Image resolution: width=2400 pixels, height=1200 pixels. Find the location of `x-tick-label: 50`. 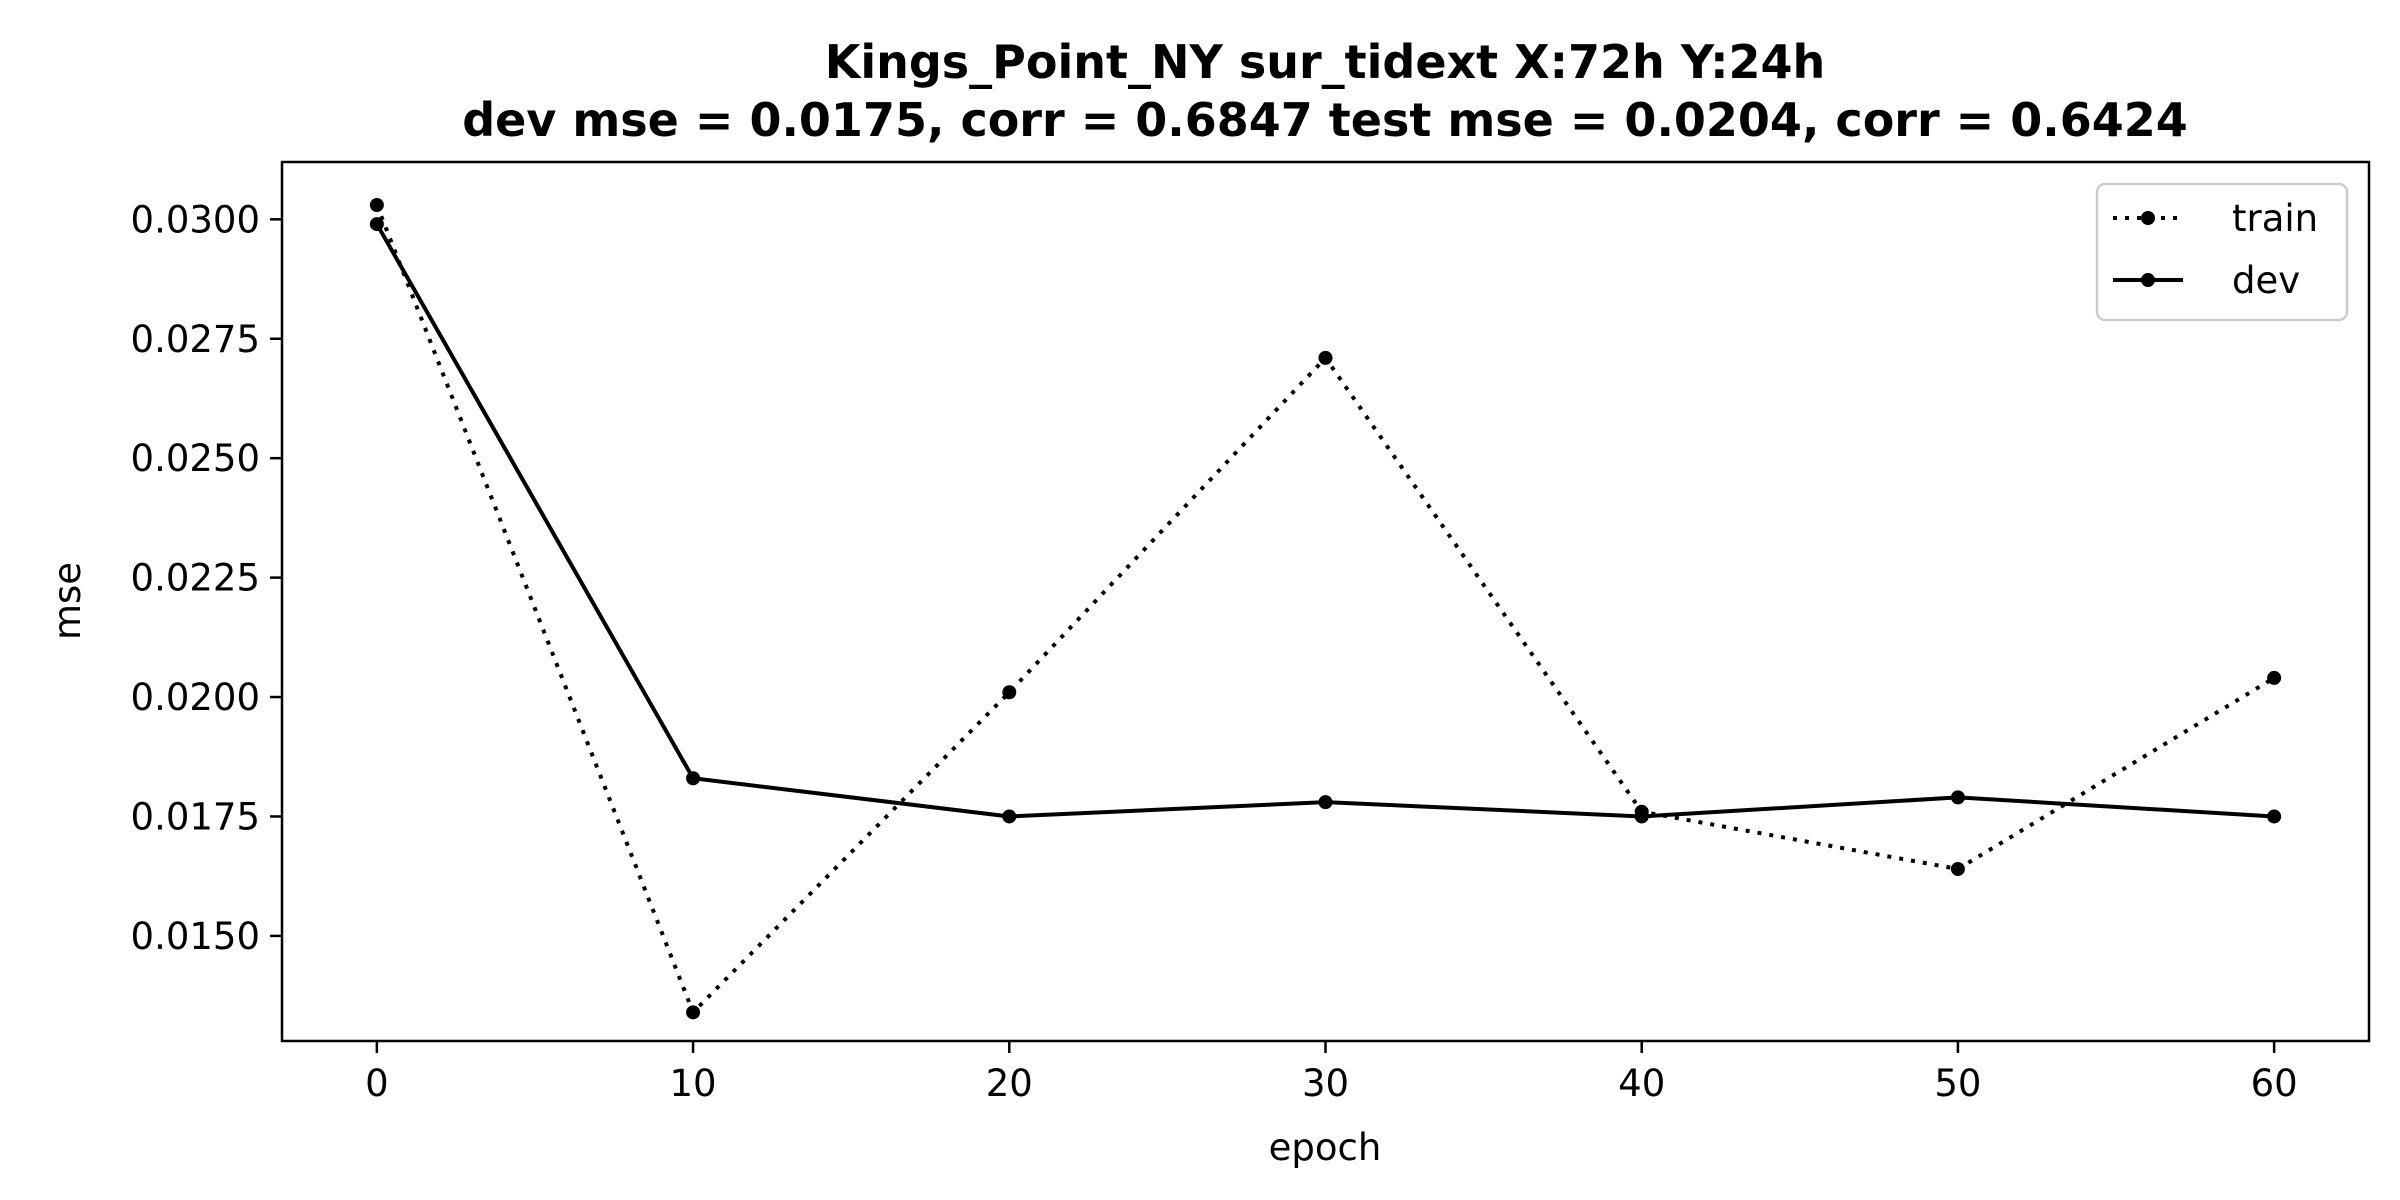

x-tick-label: 50 is located at coordinates (1957, 1083).